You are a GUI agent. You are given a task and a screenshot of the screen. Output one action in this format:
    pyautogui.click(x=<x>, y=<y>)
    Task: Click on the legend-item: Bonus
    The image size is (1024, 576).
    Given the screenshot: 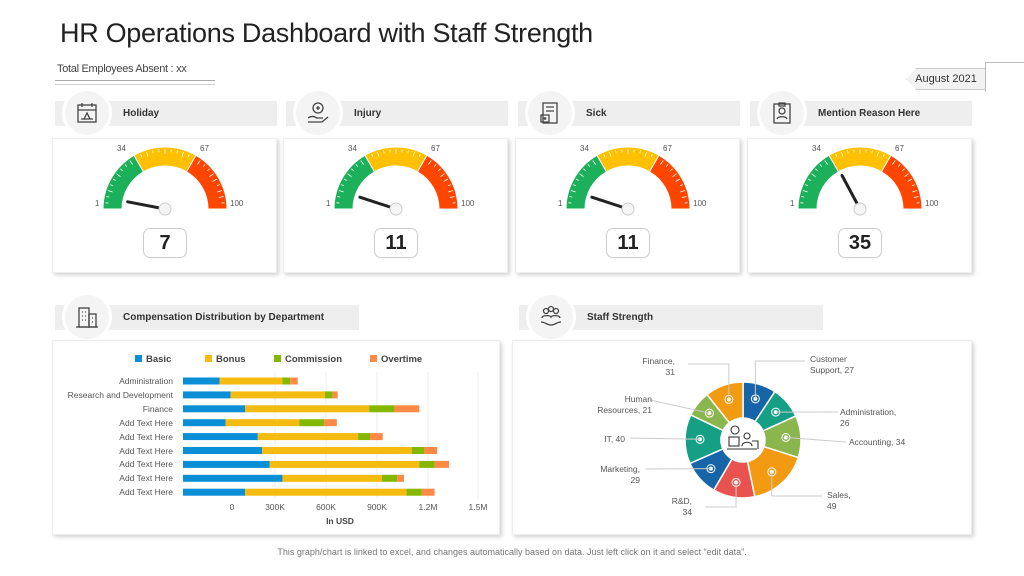 What is the action you would take?
    pyautogui.click(x=225, y=359)
    